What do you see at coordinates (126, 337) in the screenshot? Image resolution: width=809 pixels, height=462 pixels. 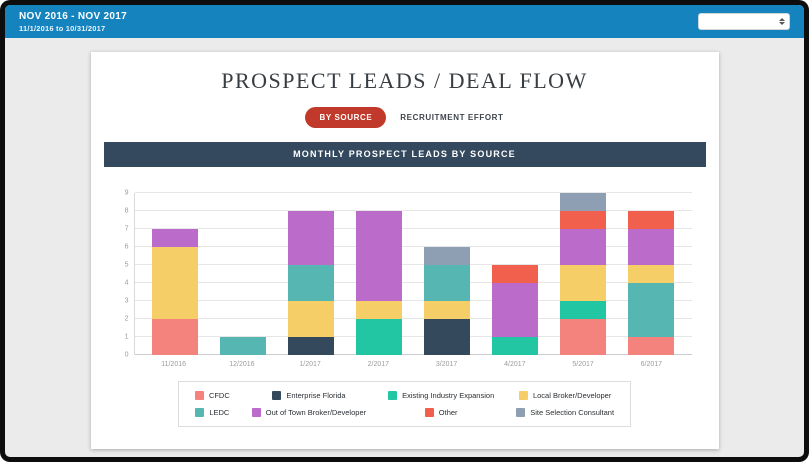 I see `y-tick-label: 1` at bounding box center [126, 337].